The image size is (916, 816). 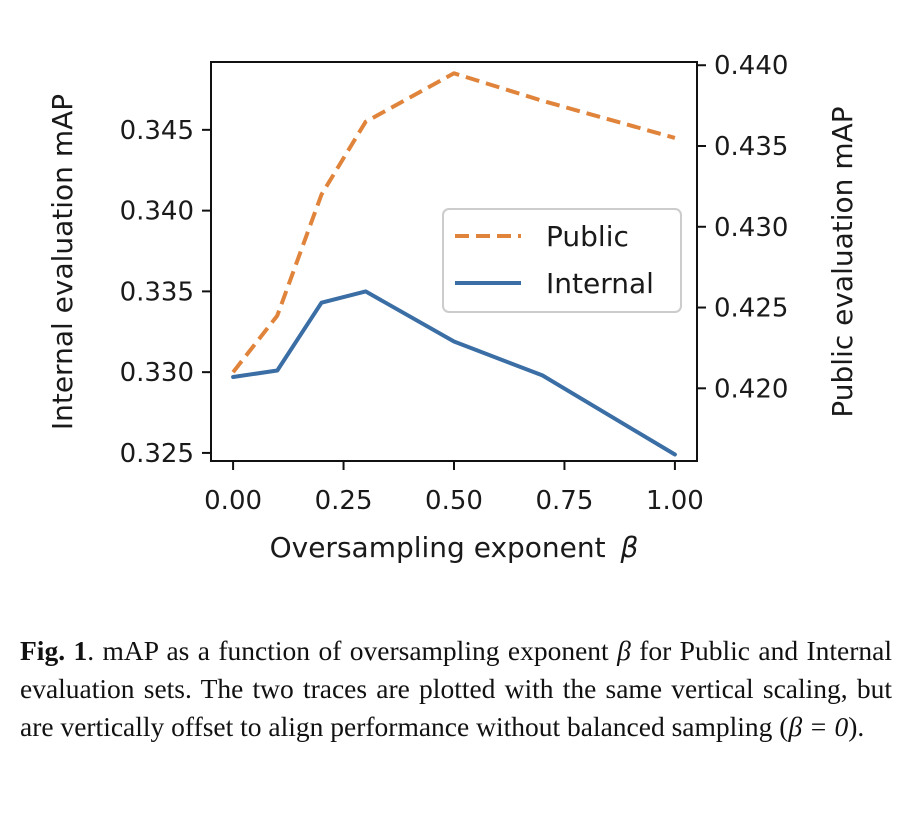 I want to click on left-y-tick-label: 0.335, so click(x=157, y=292).